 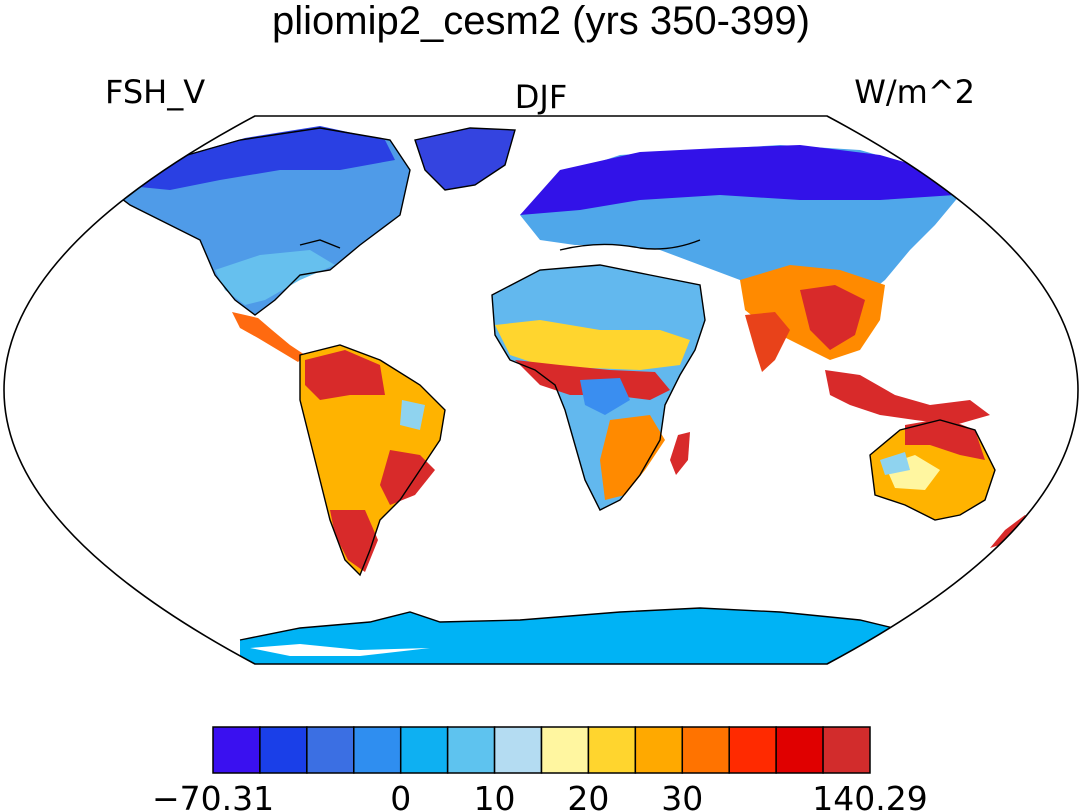 I want to click on australia-west-cool, so click(x=895, y=463).